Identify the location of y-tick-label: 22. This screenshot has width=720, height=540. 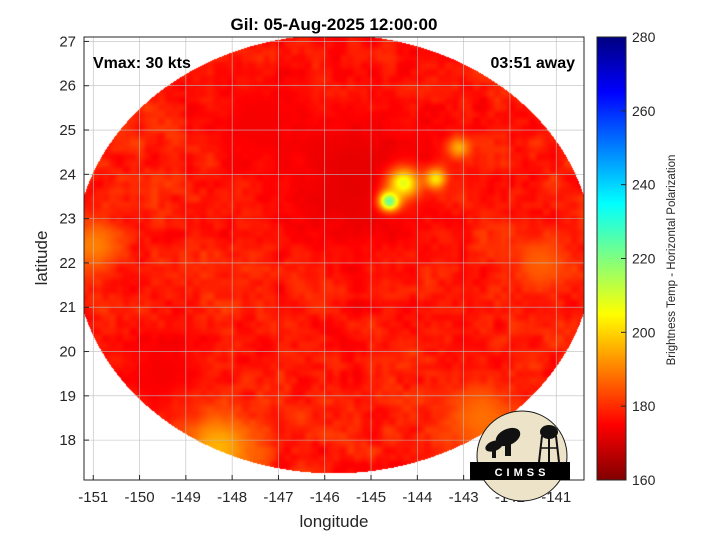
(67, 263).